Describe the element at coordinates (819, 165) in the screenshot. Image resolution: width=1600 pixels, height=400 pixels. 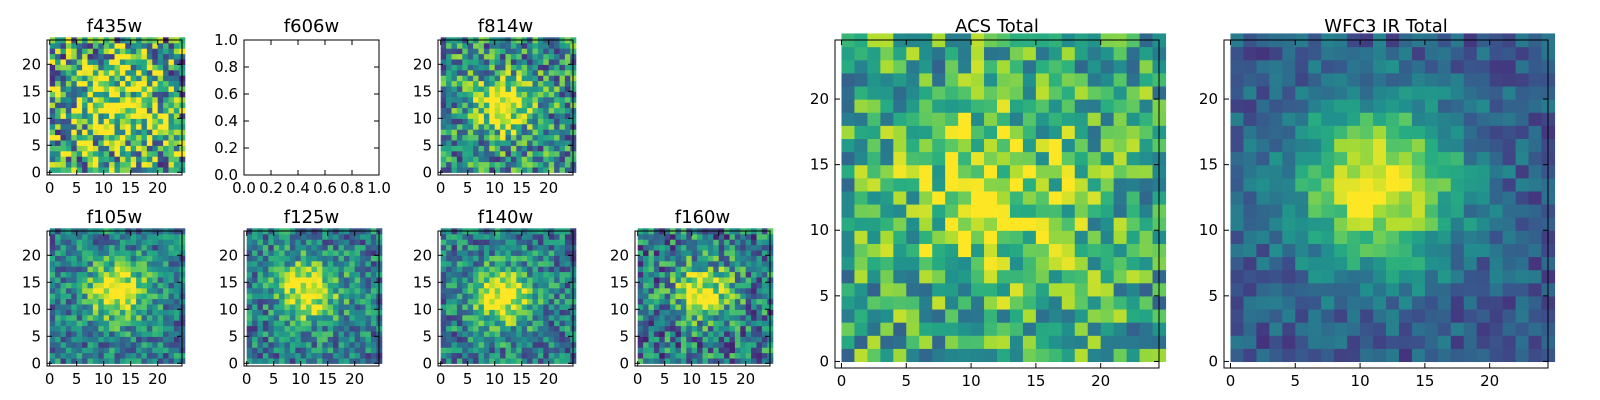
I see `acs-total-ytick-label: 15` at that location.